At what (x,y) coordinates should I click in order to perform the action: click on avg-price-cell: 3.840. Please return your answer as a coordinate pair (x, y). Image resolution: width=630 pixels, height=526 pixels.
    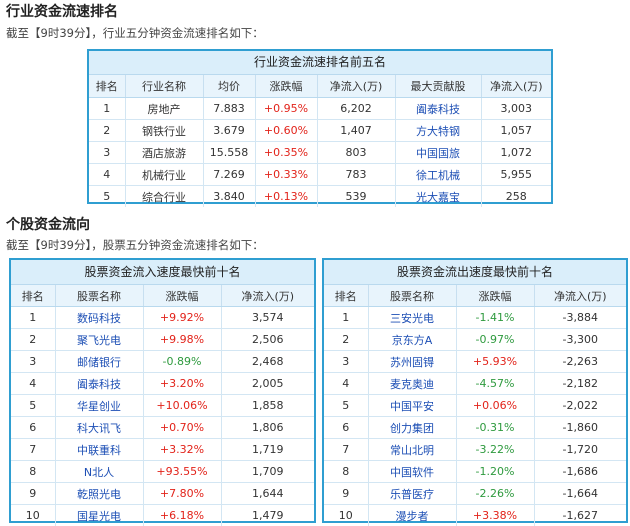
    Looking at the image, I should click on (229, 197).